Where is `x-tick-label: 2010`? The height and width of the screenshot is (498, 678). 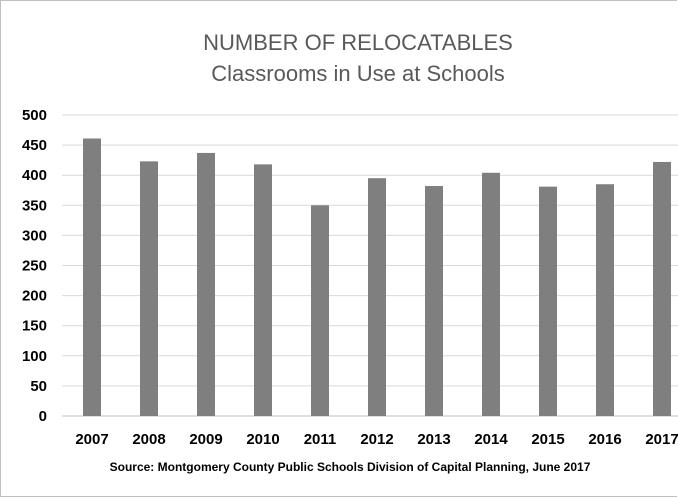 x-tick-label: 2010 is located at coordinates (262, 439).